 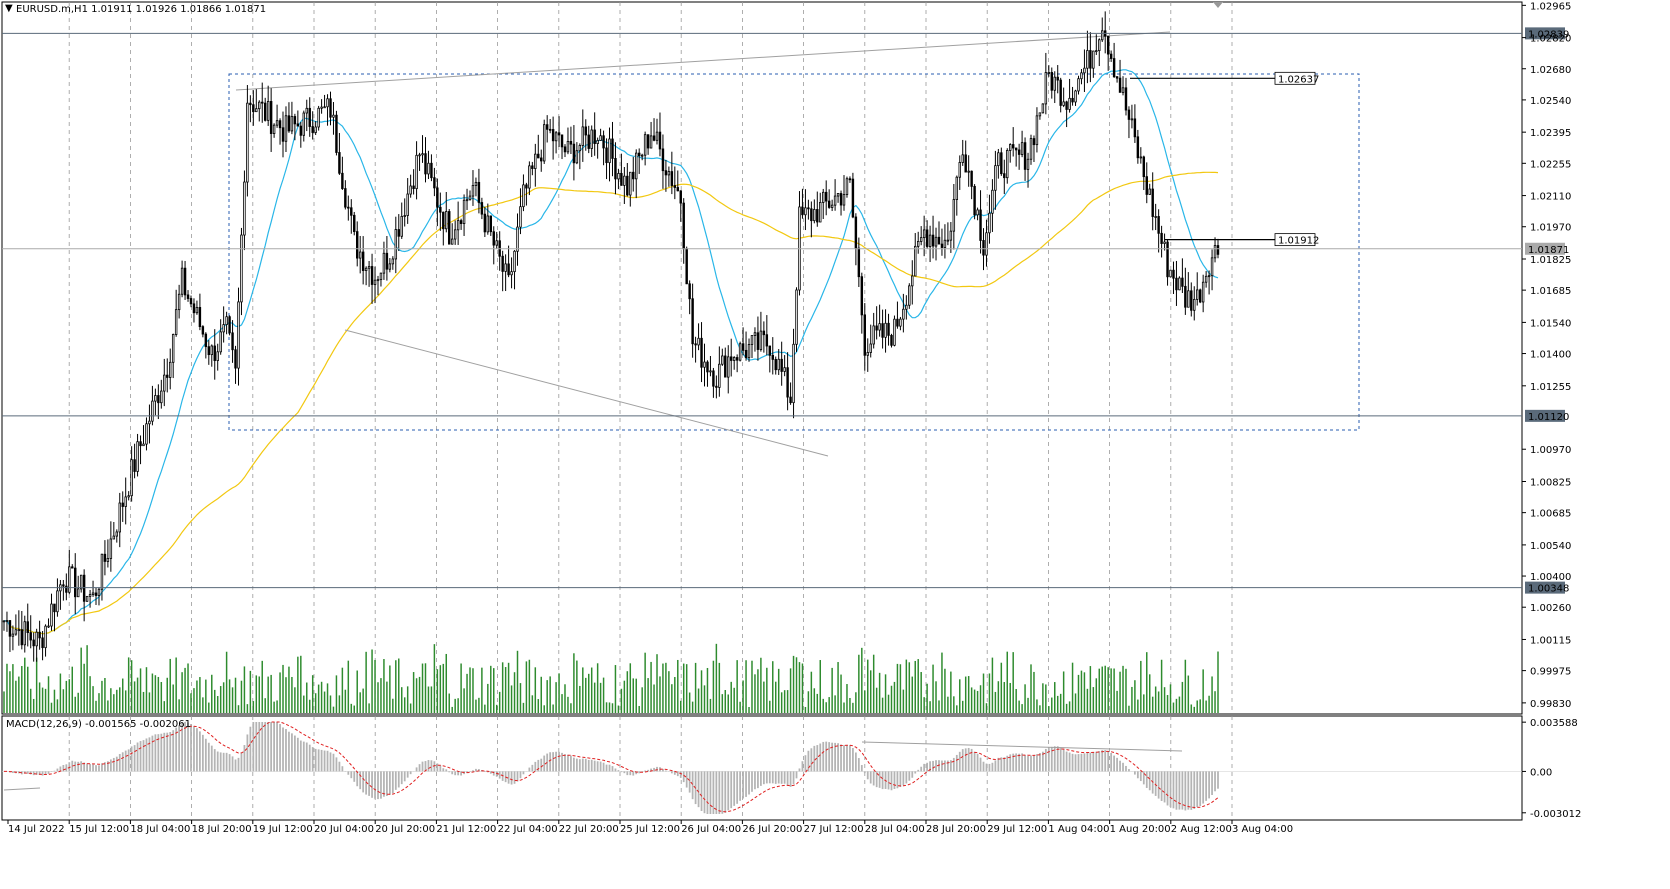 What do you see at coordinates (703, 61) in the screenshot?
I see `upper-trendline` at bounding box center [703, 61].